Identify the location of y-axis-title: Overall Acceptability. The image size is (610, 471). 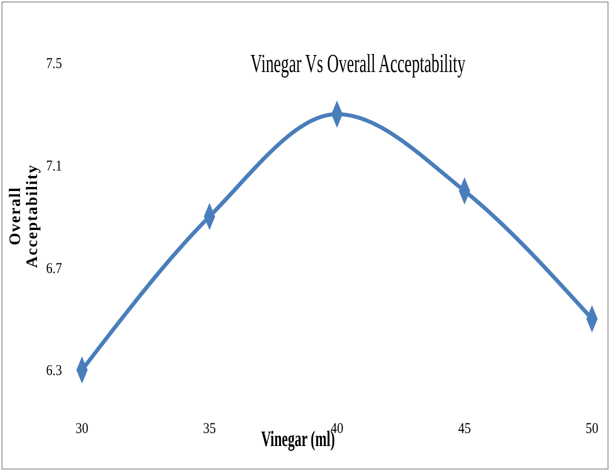
(24, 216).